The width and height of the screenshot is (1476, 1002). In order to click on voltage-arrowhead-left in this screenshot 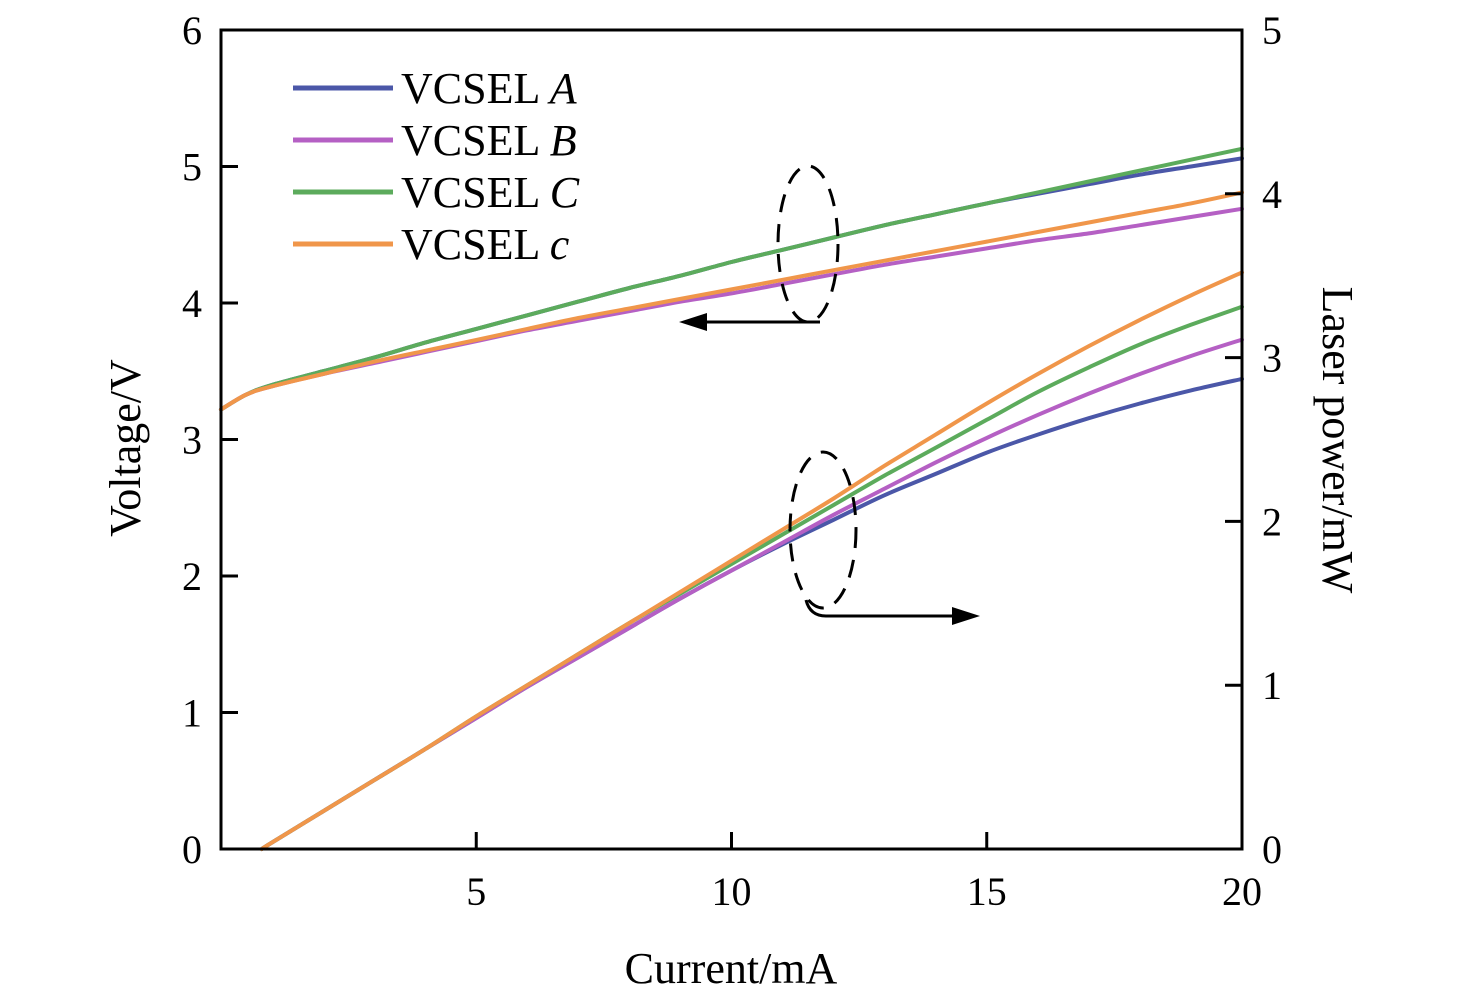, I will do `click(693, 322)`.